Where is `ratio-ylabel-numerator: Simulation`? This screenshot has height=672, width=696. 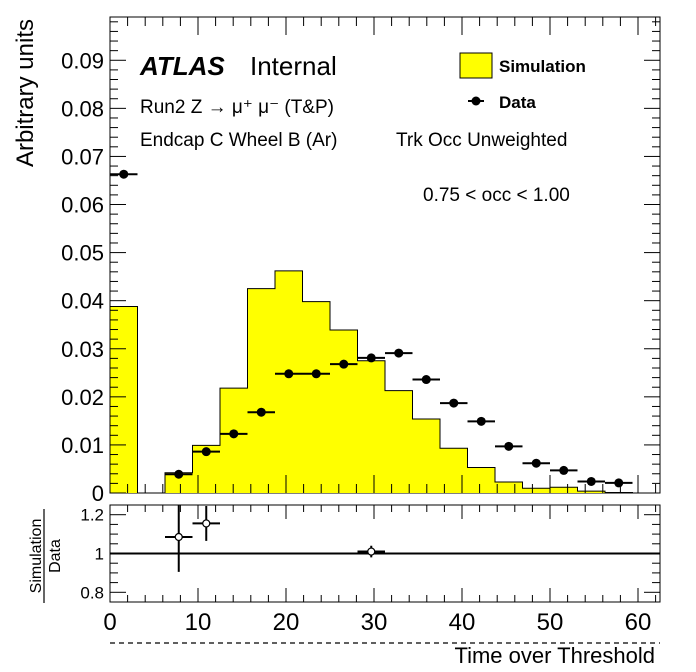 ratio-ylabel-numerator: Simulation is located at coordinates (36, 556).